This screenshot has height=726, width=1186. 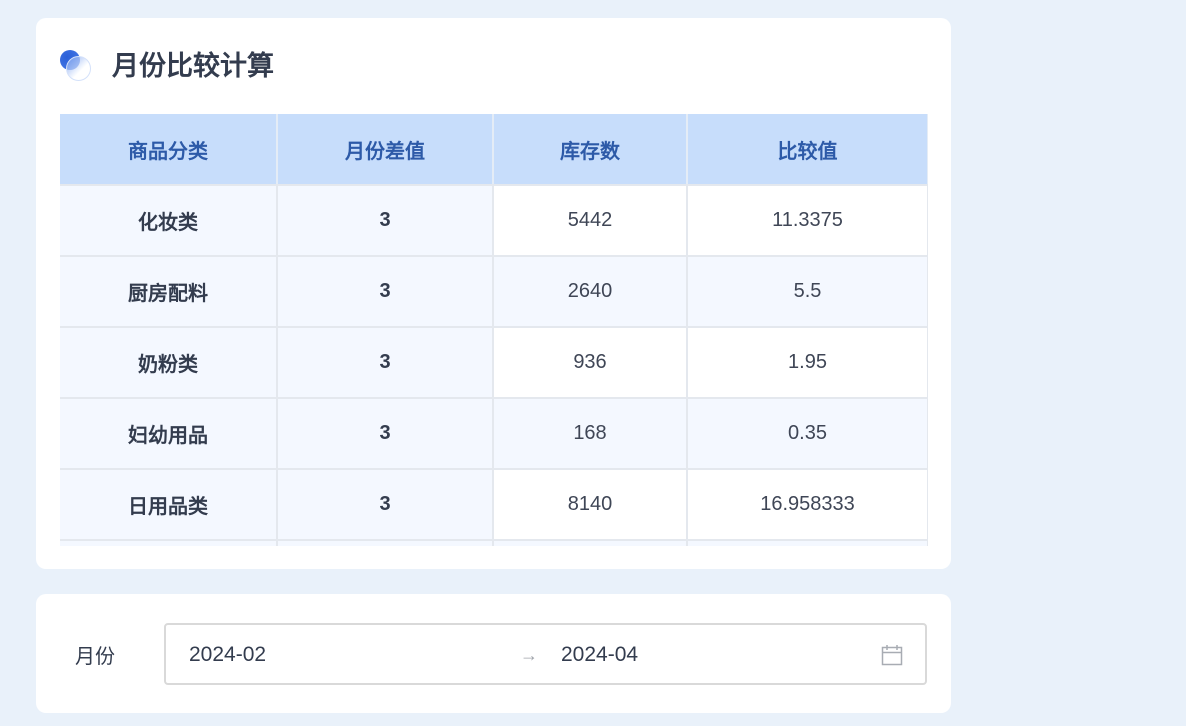 I want to click on table-row: 日用品类 3 8140 16.958333, so click(x=494, y=505).